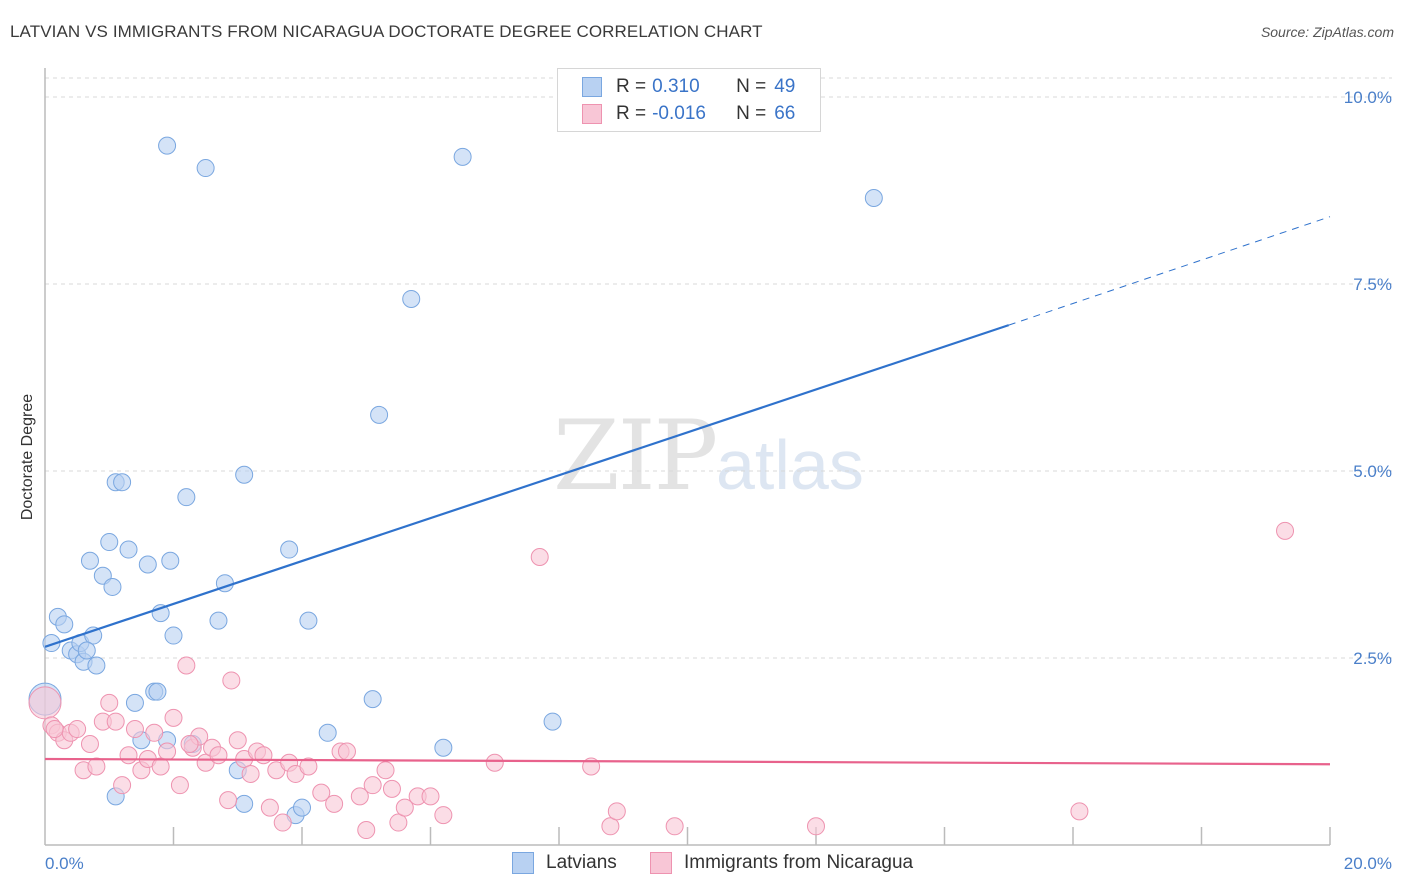 The width and height of the screenshot is (1406, 892). I want to click on y-tick-label: 2.5%, so click(1372, 658).